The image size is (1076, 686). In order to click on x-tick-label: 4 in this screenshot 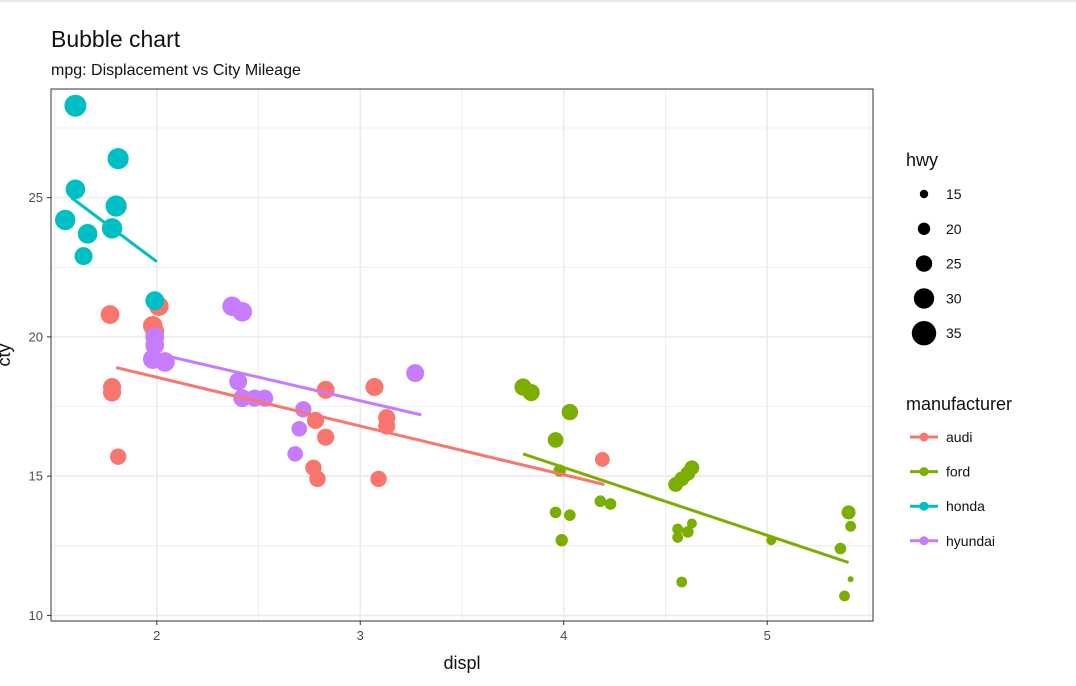, I will do `click(563, 635)`.